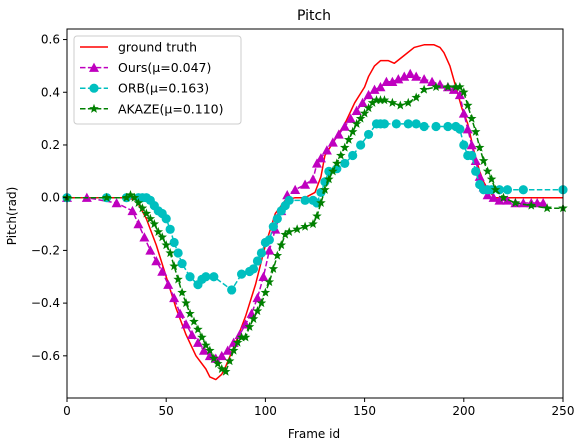  Describe the element at coordinates (364, 411) in the screenshot. I see `x-tick-label: 150` at that location.